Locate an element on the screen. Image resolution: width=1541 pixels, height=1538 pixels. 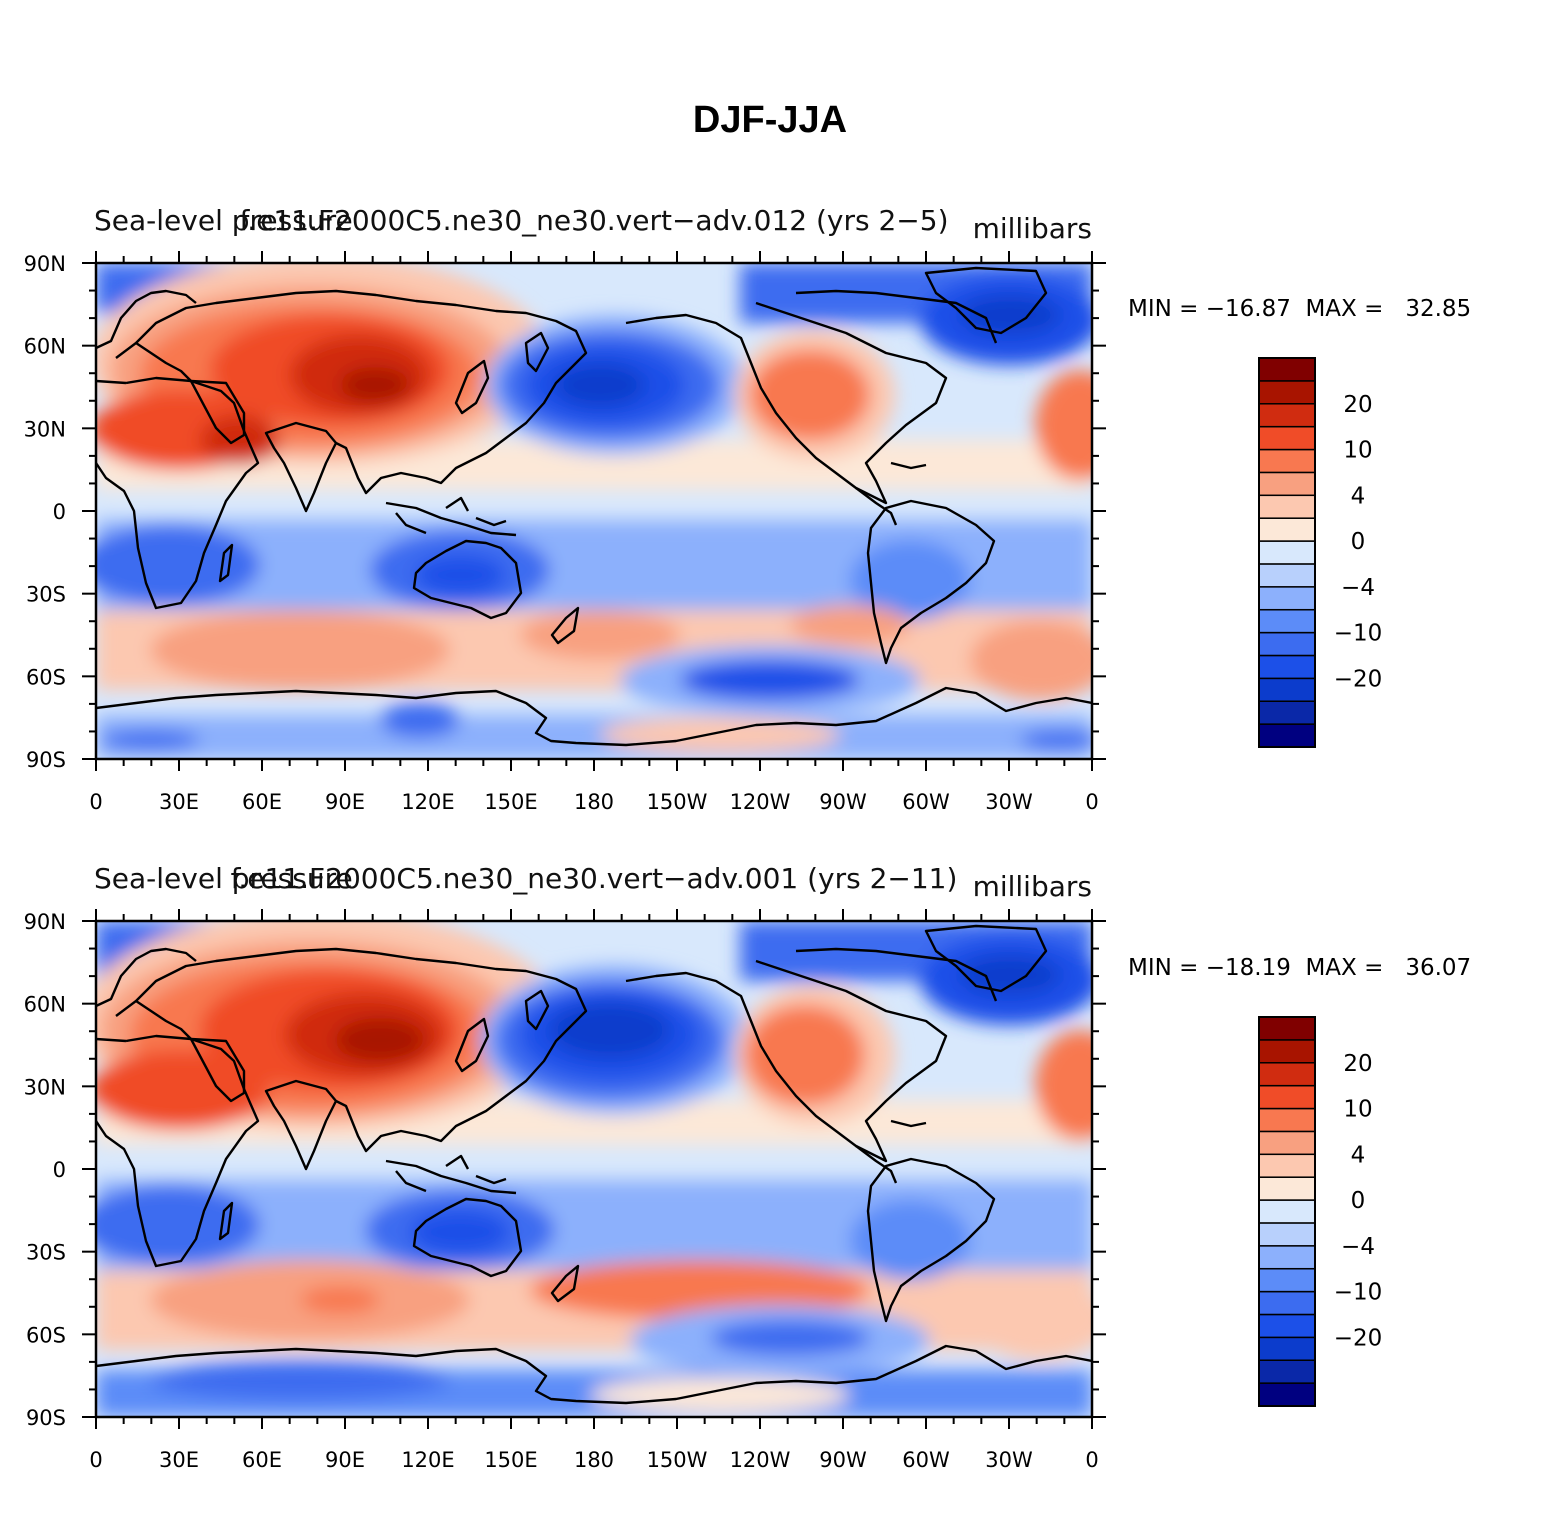
panel-2-colorbar: 20 10 4 0 −4 −10 −20 is located at coordinates (1320, 1211).